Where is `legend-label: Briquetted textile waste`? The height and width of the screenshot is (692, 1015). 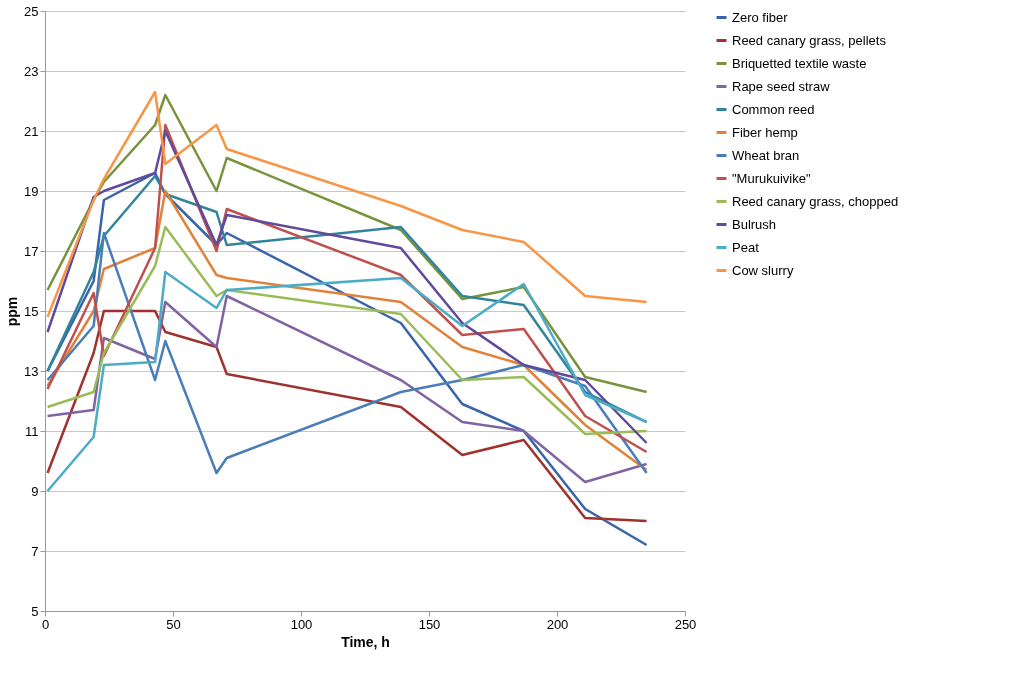
legend-label: Briquetted textile waste is located at coordinates (799, 63).